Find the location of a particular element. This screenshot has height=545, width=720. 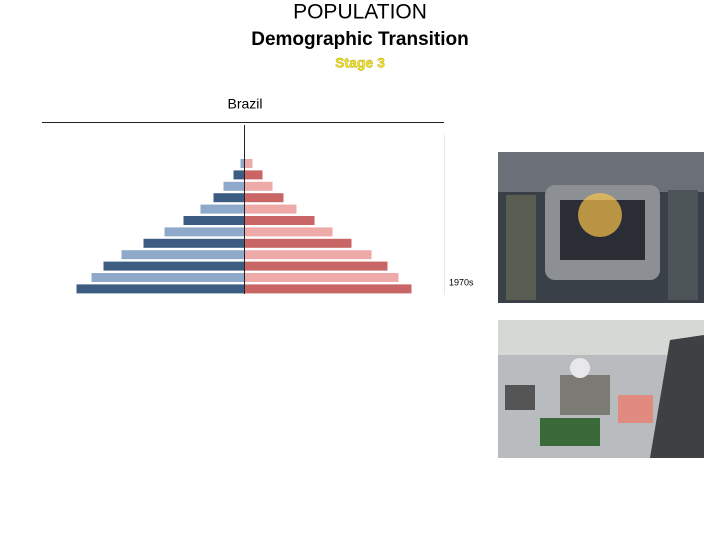

slide-subtitle: Demographic Transition is located at coordinates (359, 39).